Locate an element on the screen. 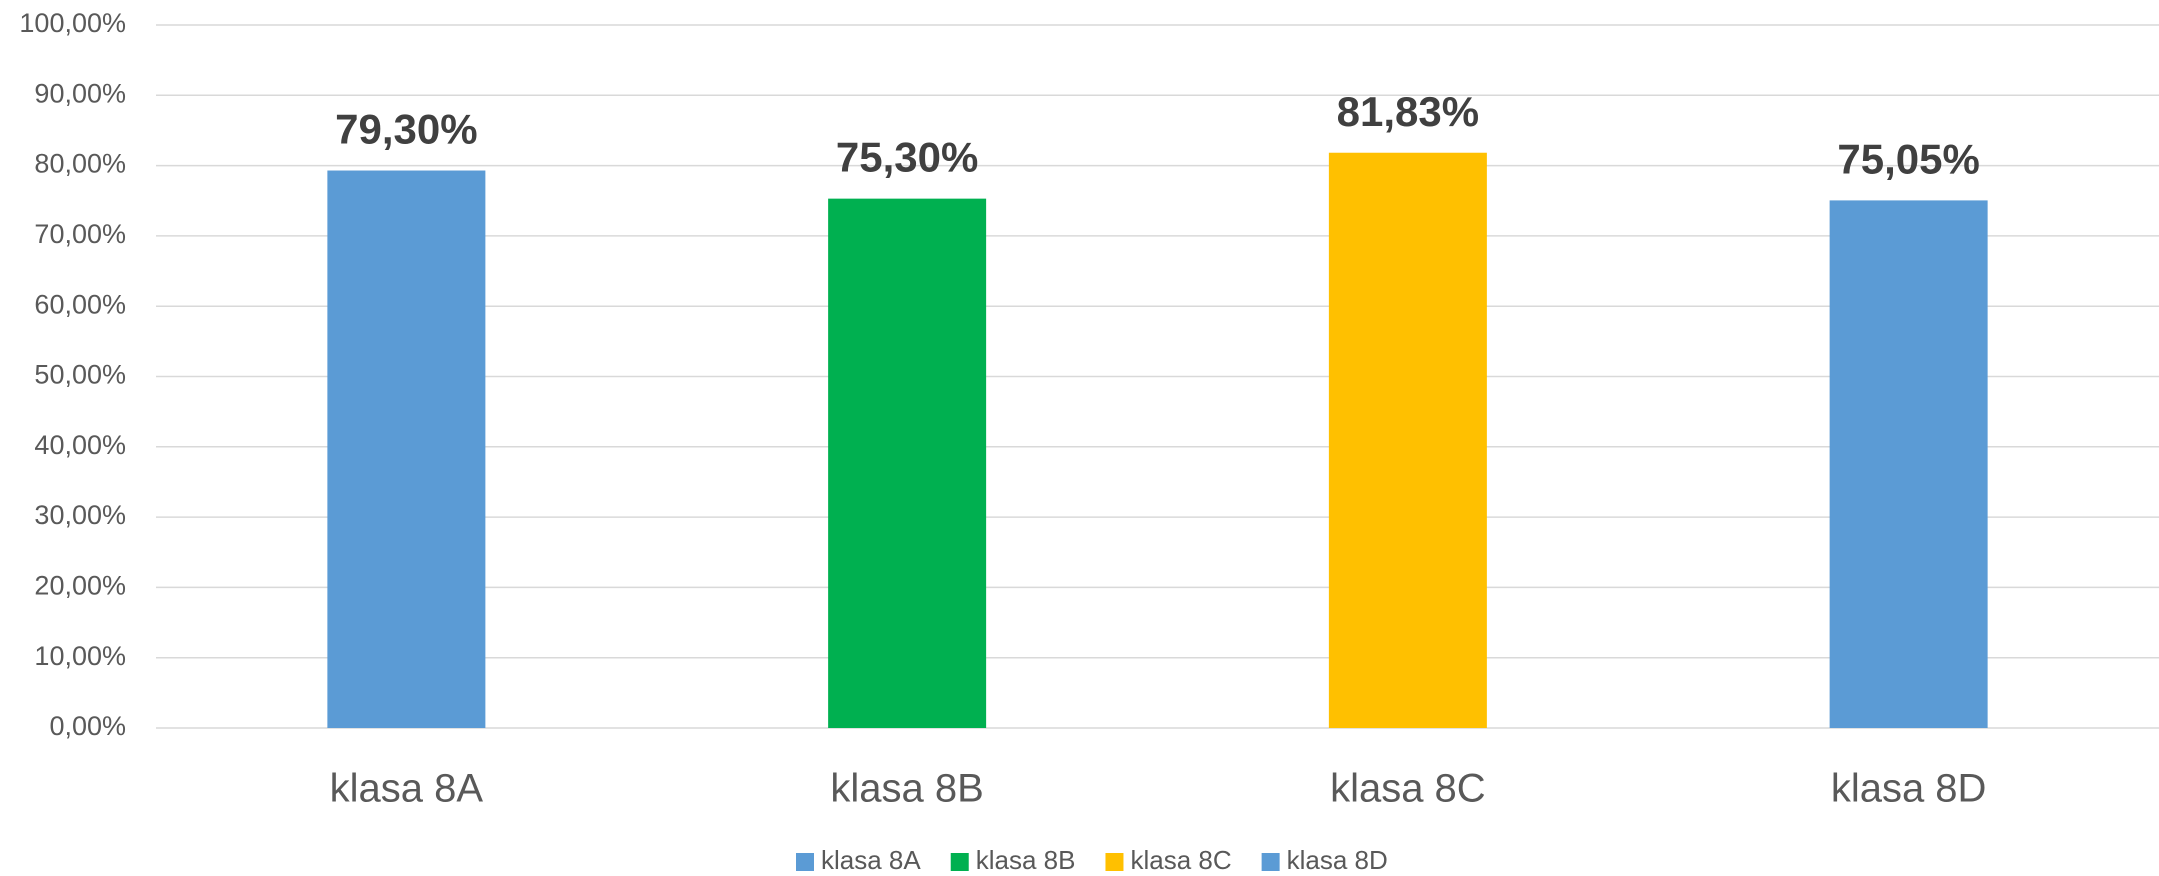  data-label: 75,05% is located at coordinates (1908, 158).